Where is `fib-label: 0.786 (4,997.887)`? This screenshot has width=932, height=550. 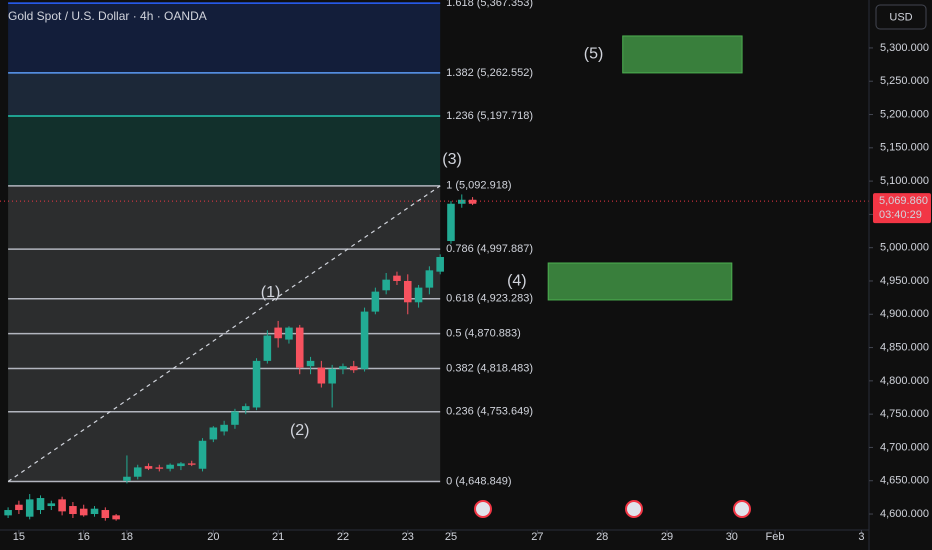 fib-label: 0.786 (4,997.887) is located at coordinates (489, 249).